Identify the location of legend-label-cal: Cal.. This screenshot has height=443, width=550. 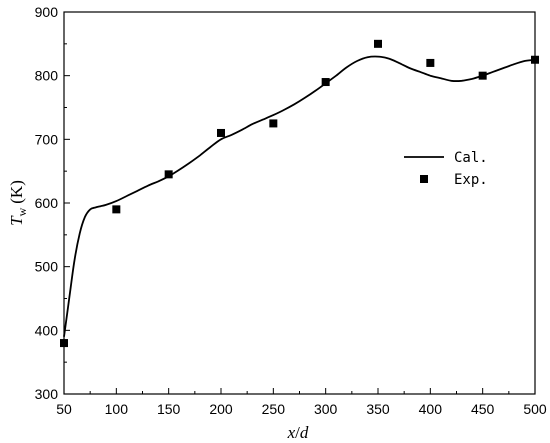
(471, 158).